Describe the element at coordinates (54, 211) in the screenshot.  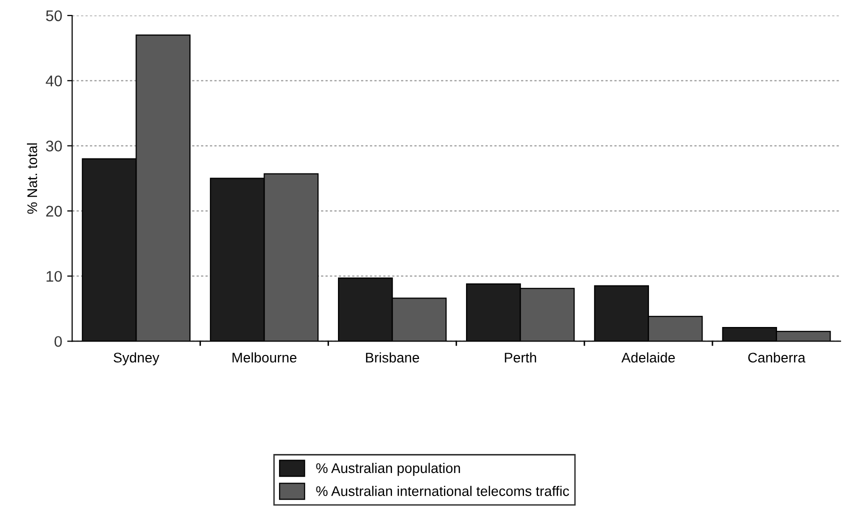
I see `y-tick-label: 20` at that location.